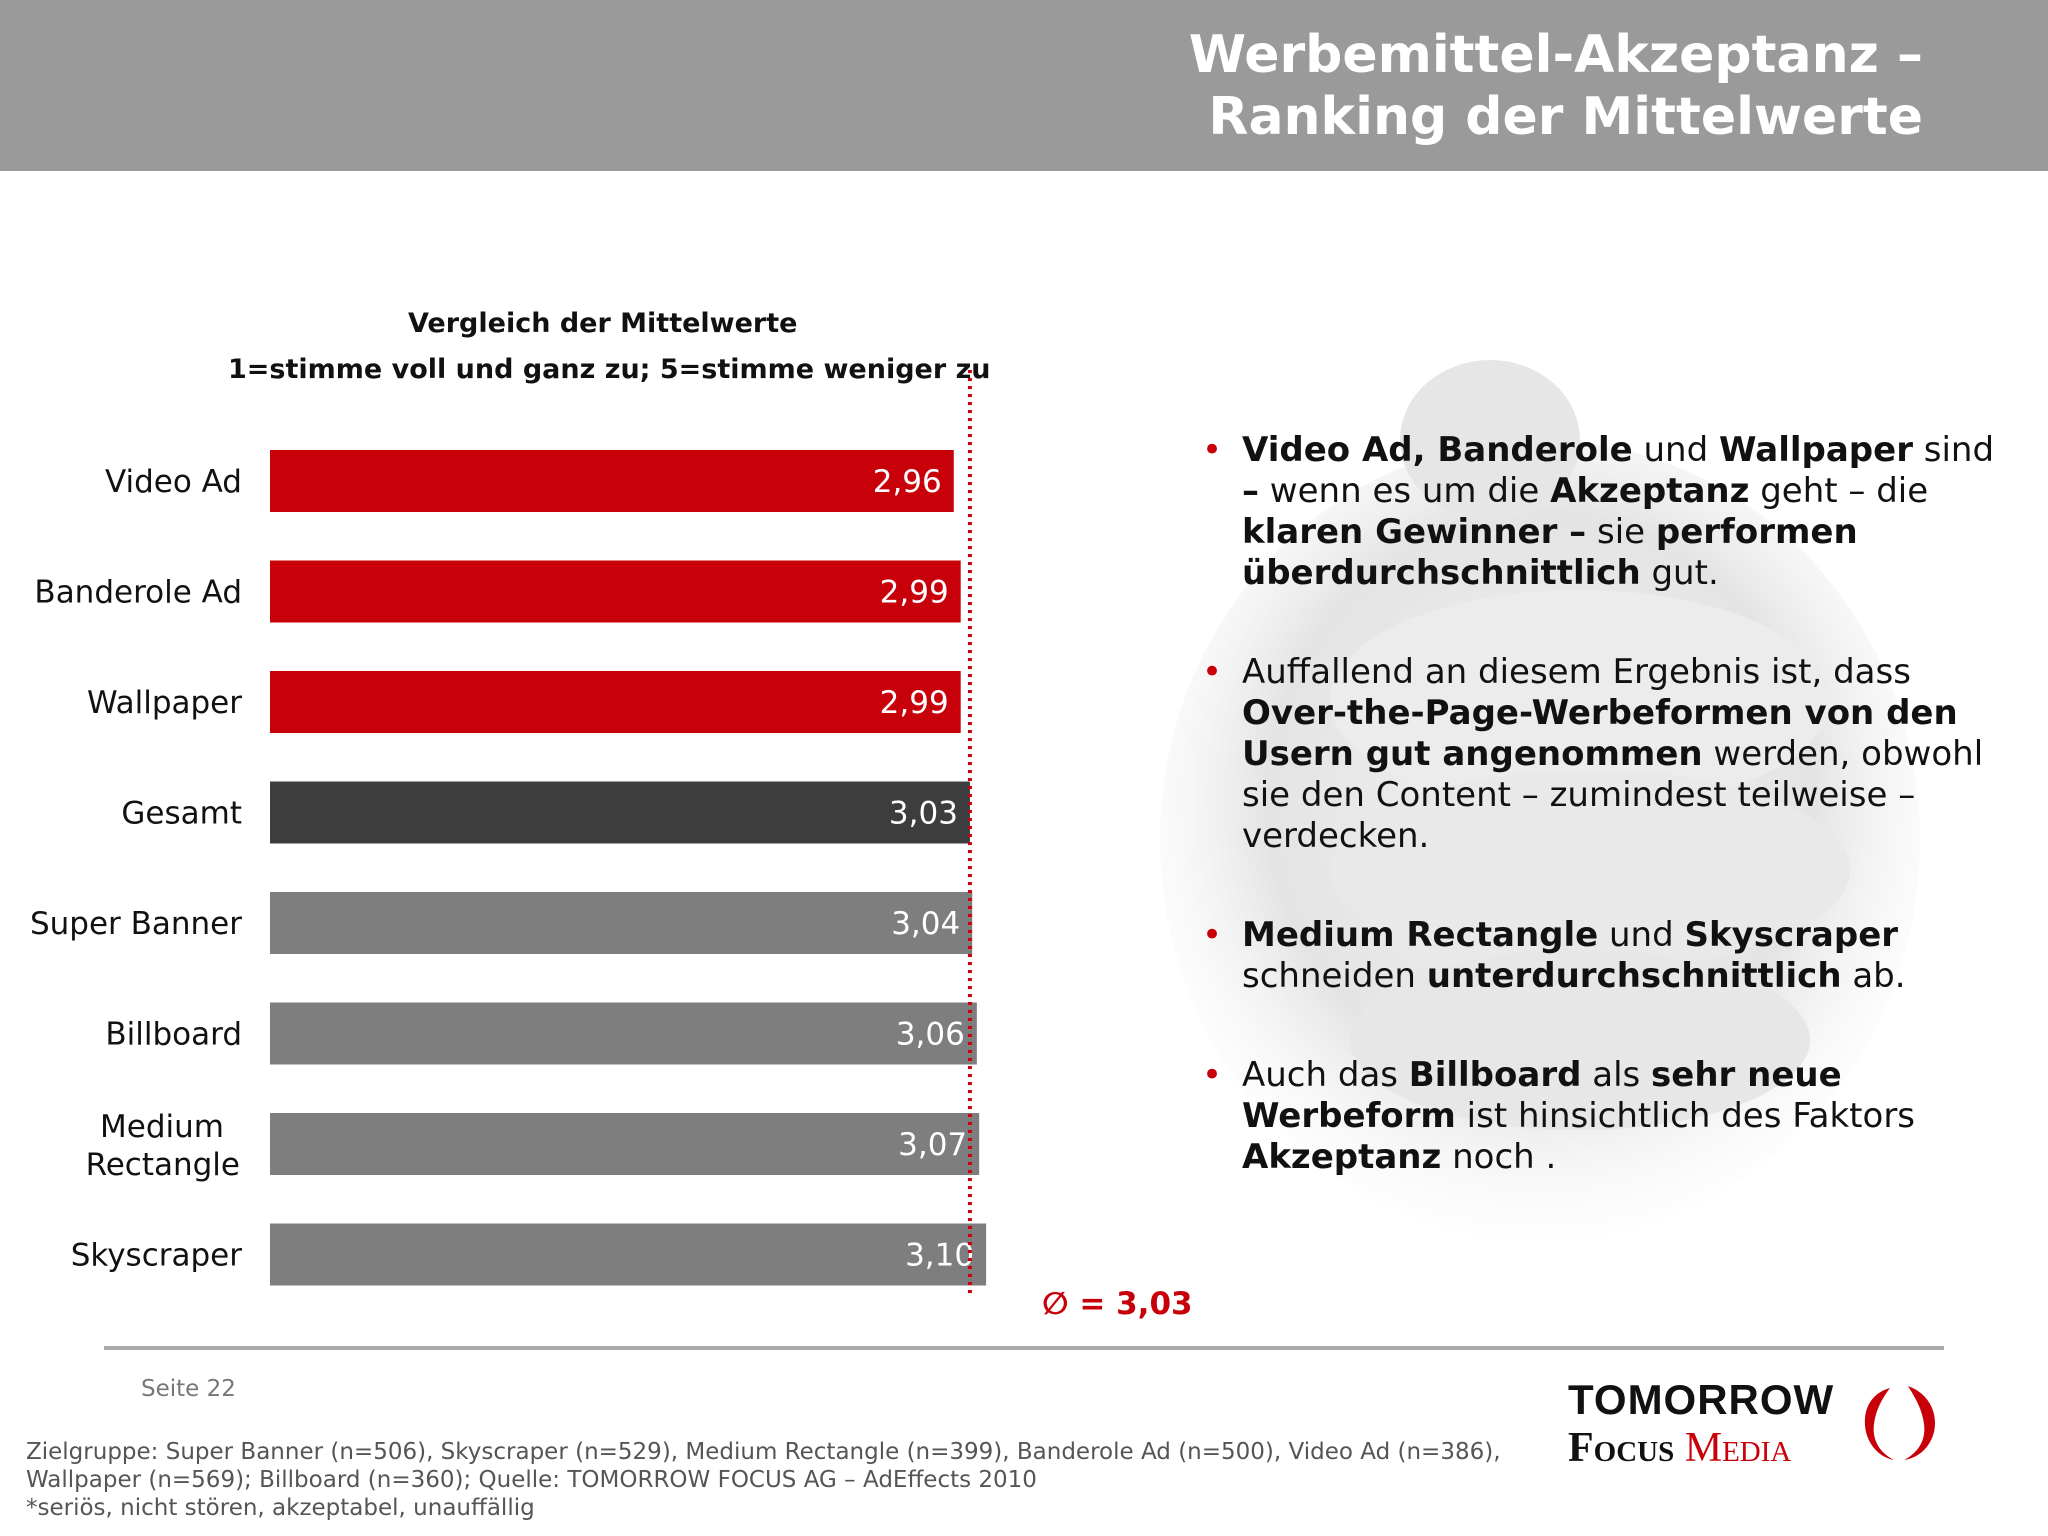 Image resolution: width=2048 pixels, height=1536 pixels. Describe the element at coordinates (1953, 450) in the screenshot. I see `bullet-text-run: sind` at that location.